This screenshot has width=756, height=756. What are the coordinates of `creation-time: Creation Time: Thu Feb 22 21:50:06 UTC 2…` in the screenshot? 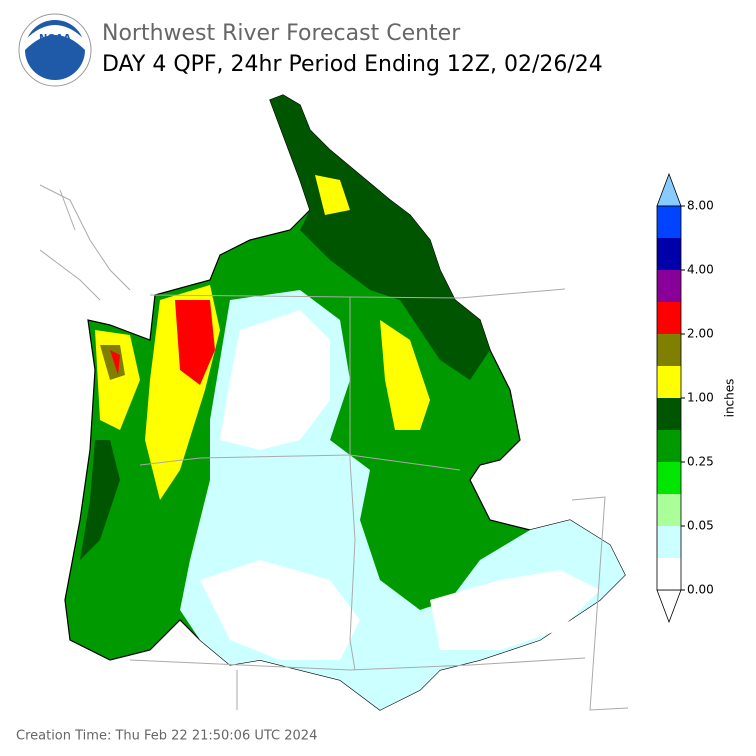 It's located at (166, 736).